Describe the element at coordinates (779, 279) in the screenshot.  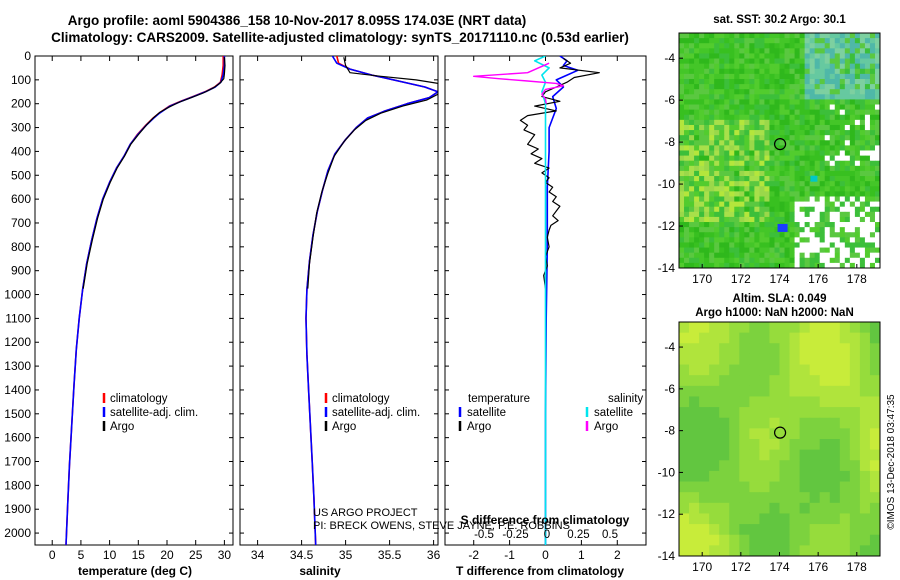
I see `sst-map-xtick-label: 174` at that location.